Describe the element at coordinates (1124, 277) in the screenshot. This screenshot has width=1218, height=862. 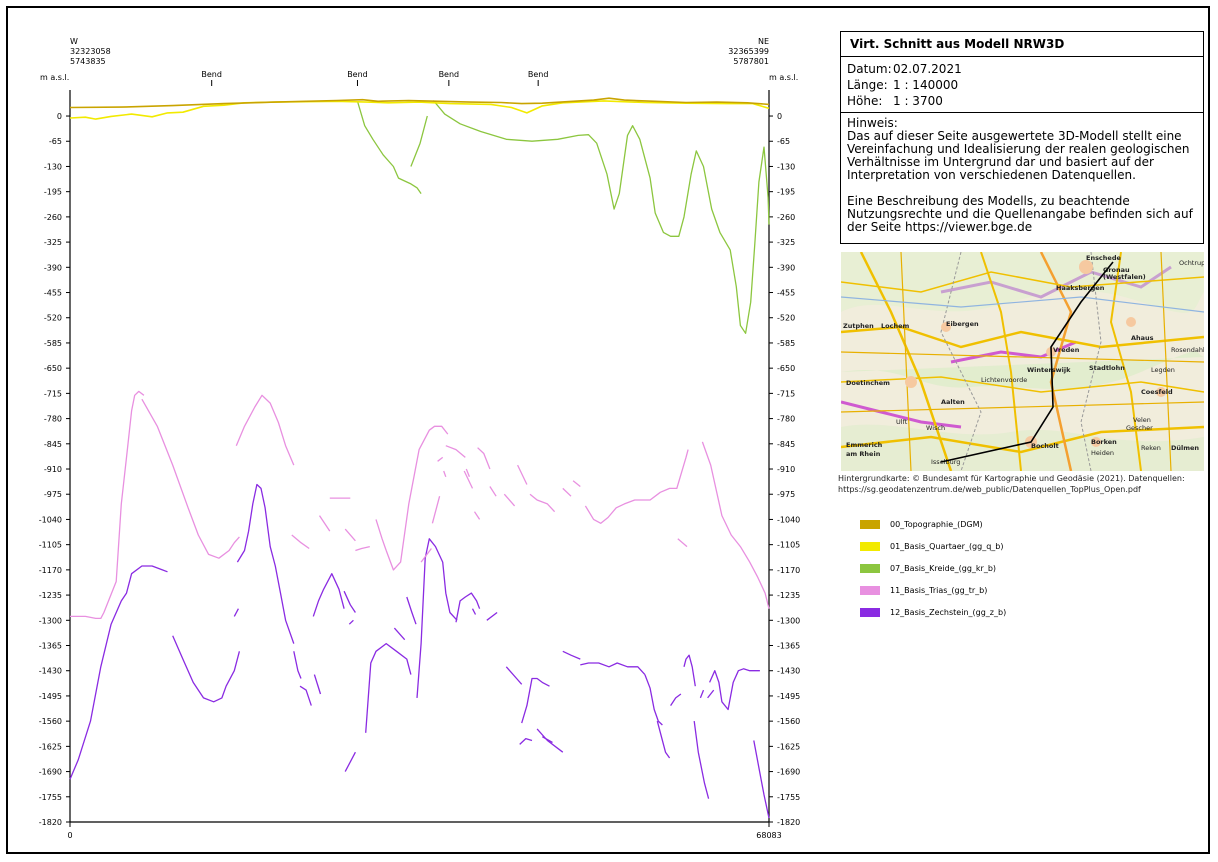
I see `map-place-label: (Westfalen)` at that location.